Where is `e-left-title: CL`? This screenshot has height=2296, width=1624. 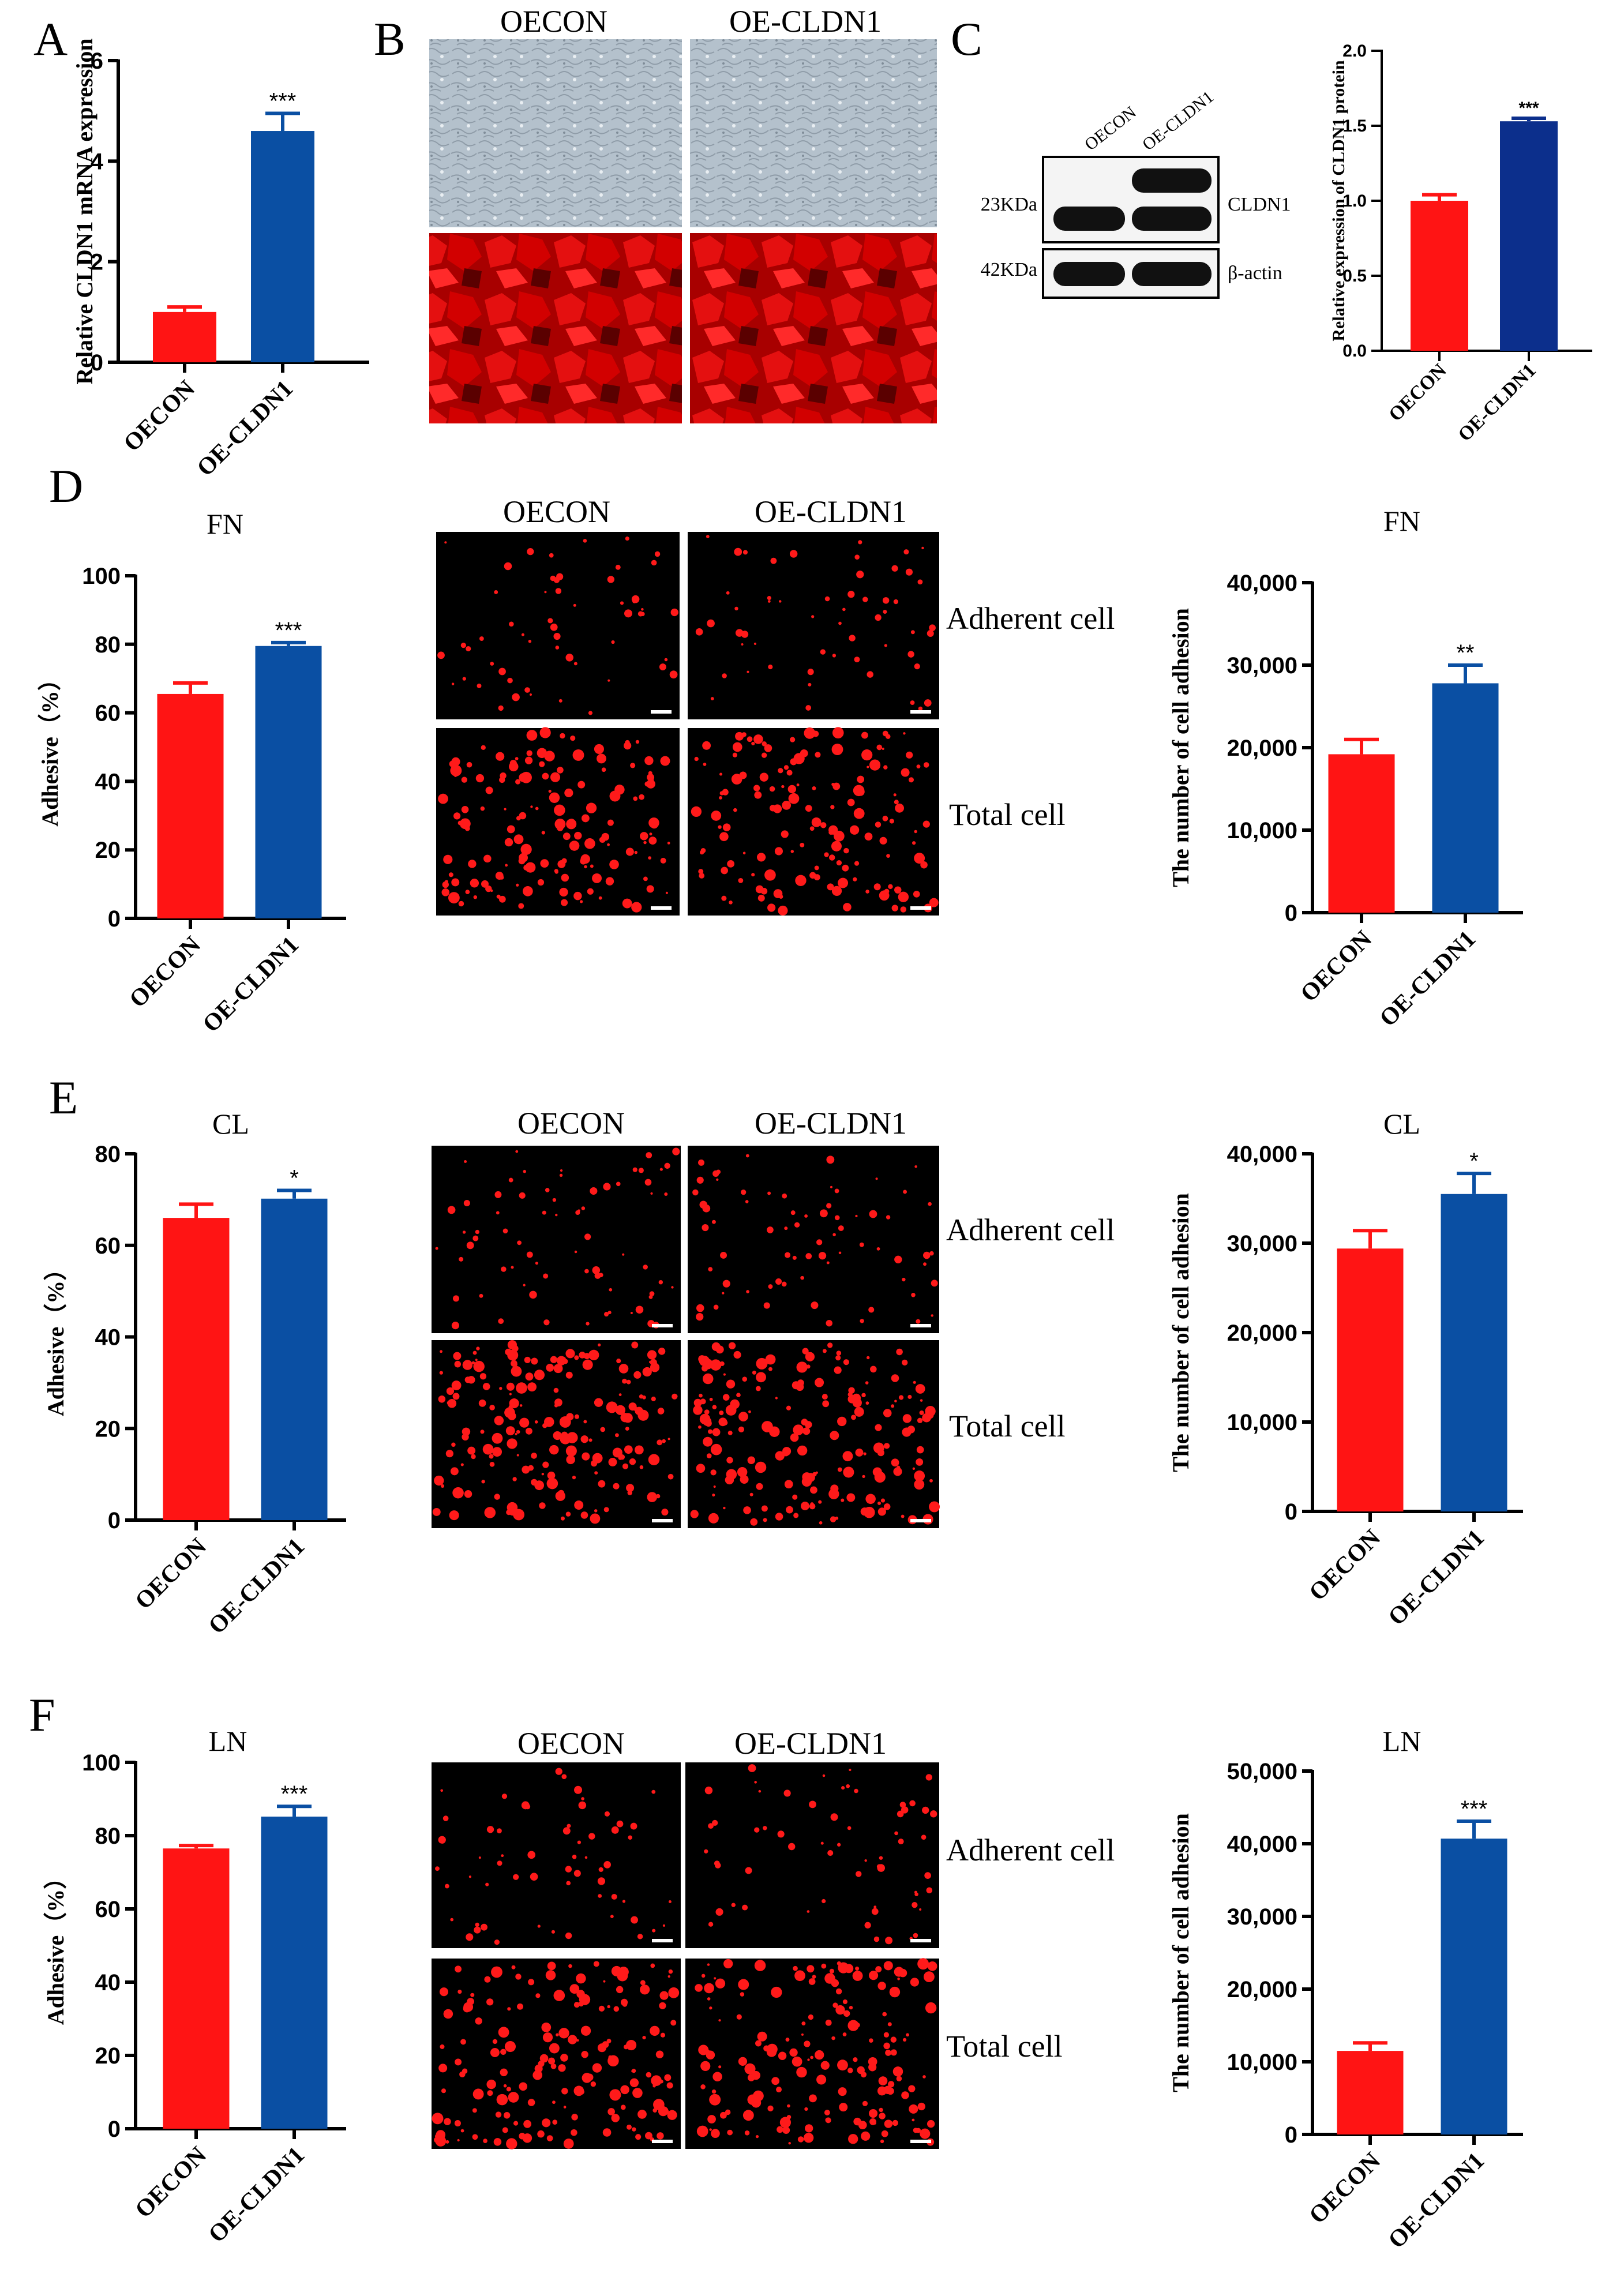 e-left-title: CL is located at coordinates (231, 1124).